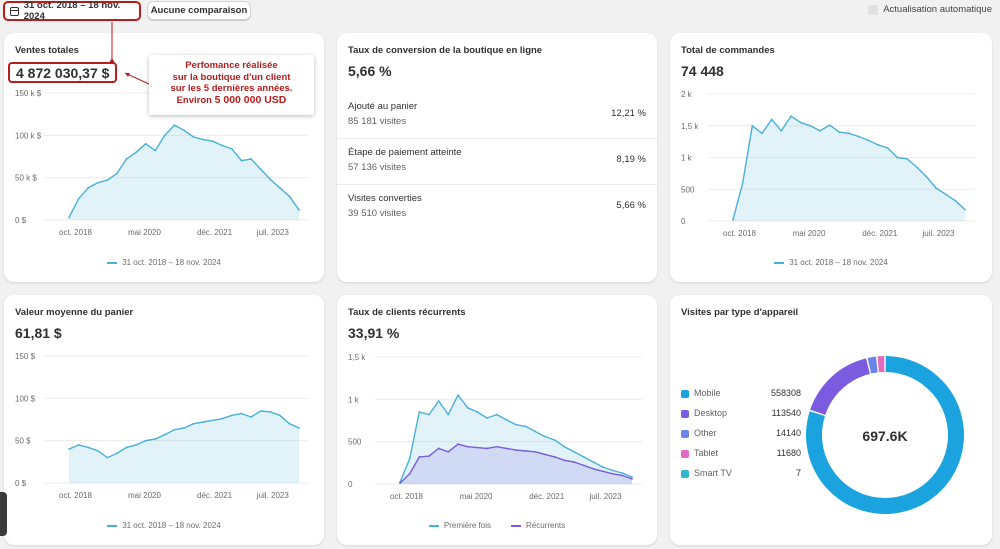 The image size is (1000, 549). Describe the element at coordinates (741, 456) in the screenshot. I see `device-legend-item: Tablet 11680` at that location.